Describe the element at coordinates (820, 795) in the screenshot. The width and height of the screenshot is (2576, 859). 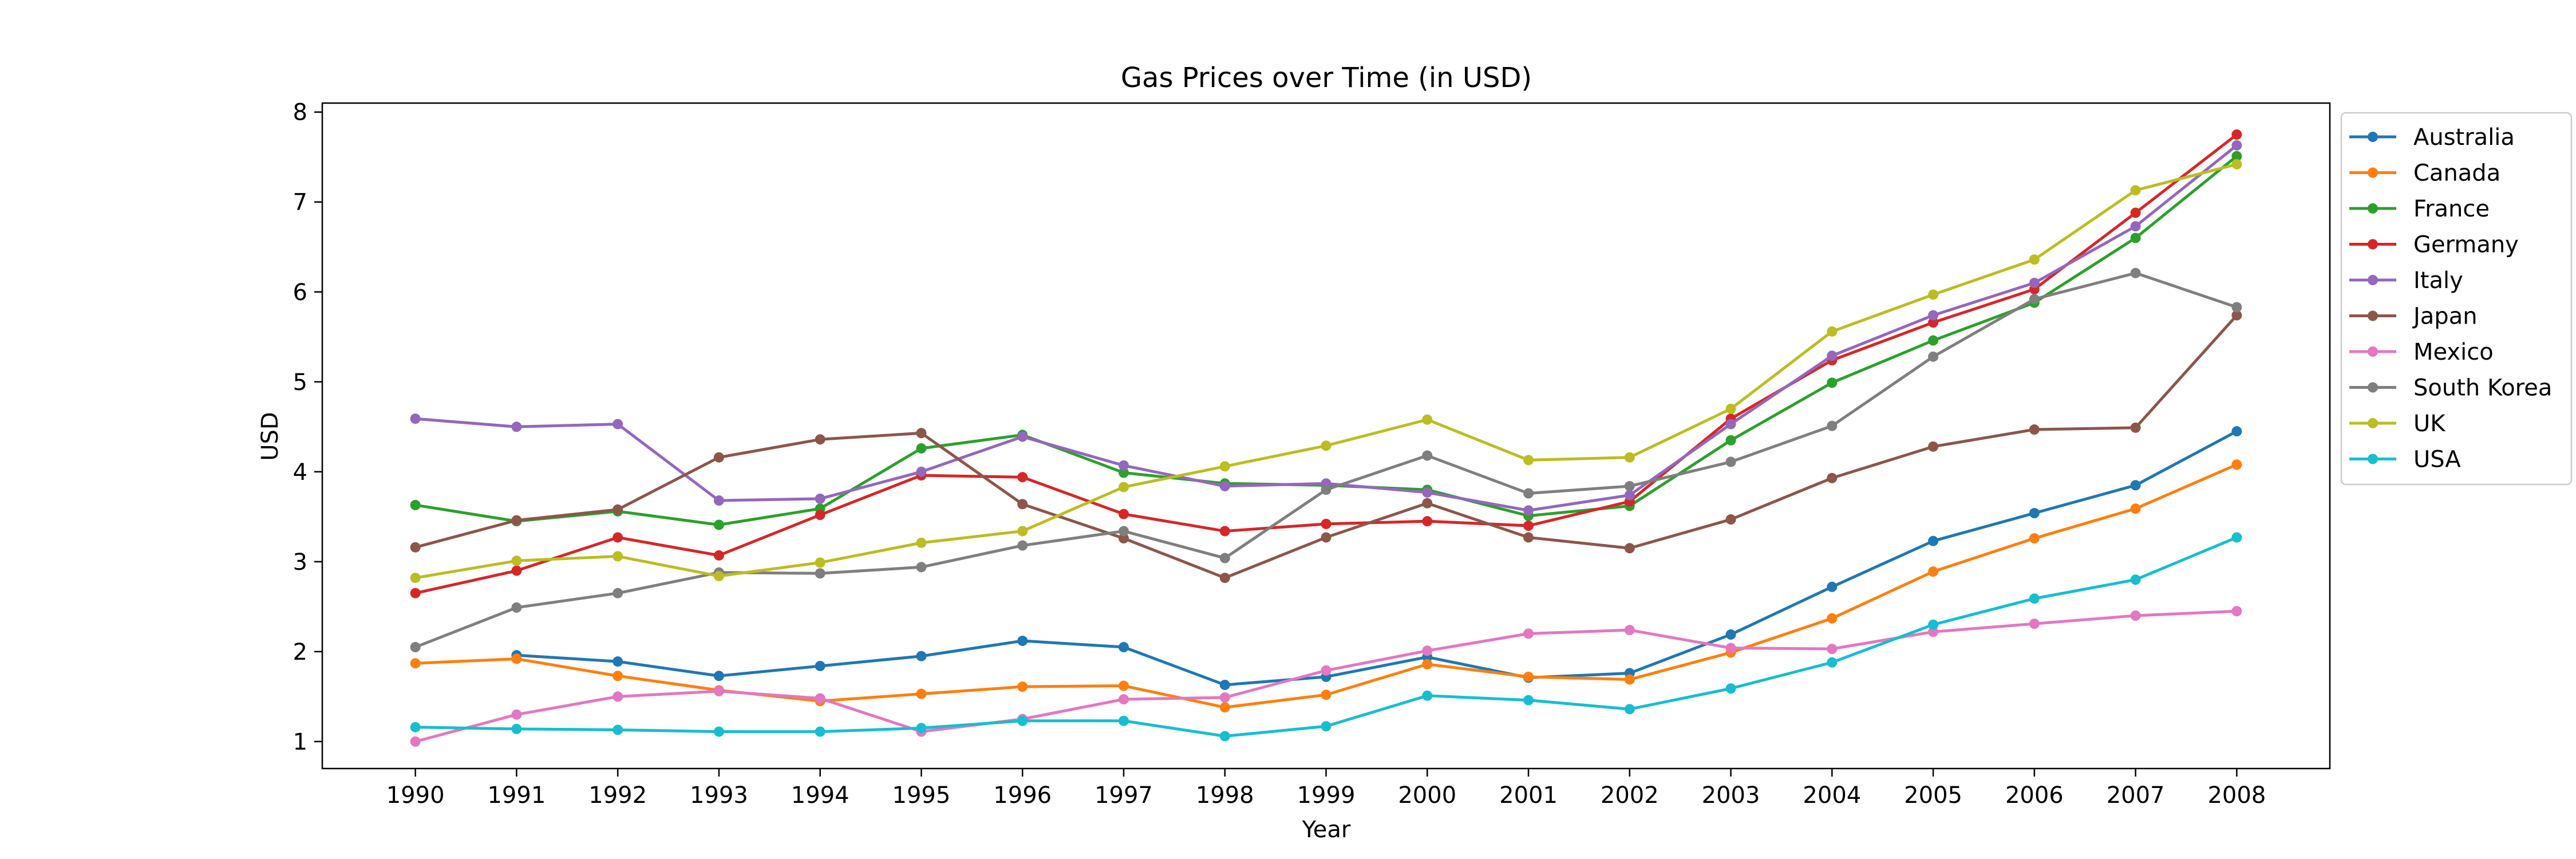
I see `x-tick-label: 1994` at that location.